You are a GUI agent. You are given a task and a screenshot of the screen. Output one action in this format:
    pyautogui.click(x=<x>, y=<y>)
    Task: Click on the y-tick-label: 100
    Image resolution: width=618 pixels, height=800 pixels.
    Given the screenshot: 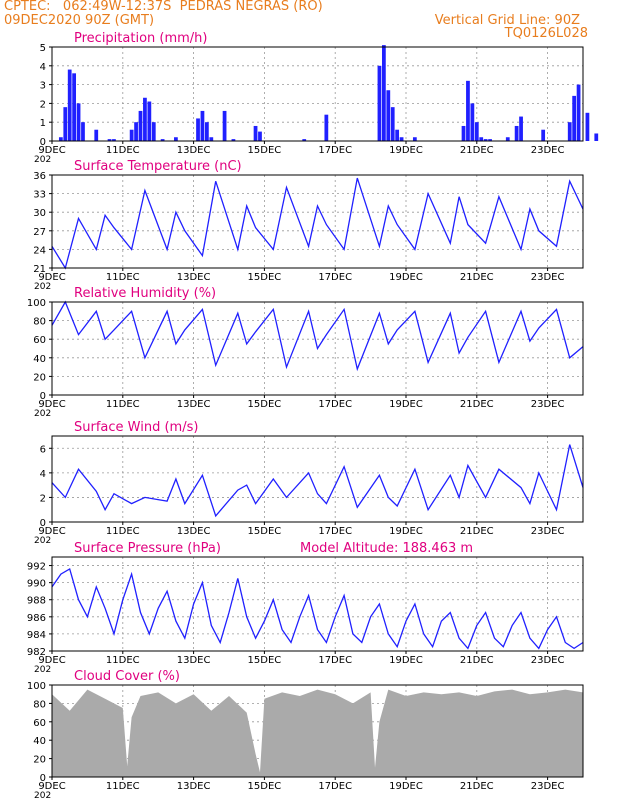 What is the action you would take?
    pyautogui.click(x=36, y=303)
    